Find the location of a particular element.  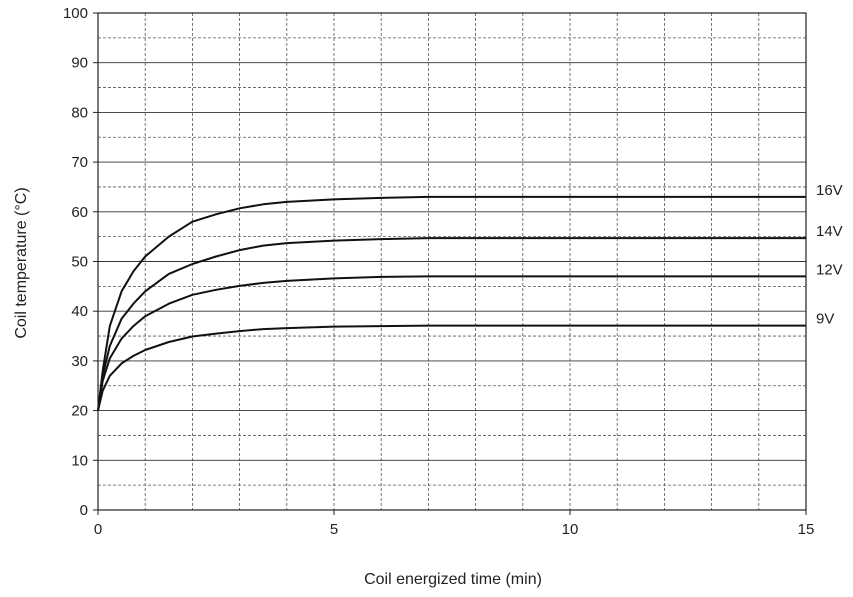

series-label-9V: 9V is located at coordinates (825, 319).